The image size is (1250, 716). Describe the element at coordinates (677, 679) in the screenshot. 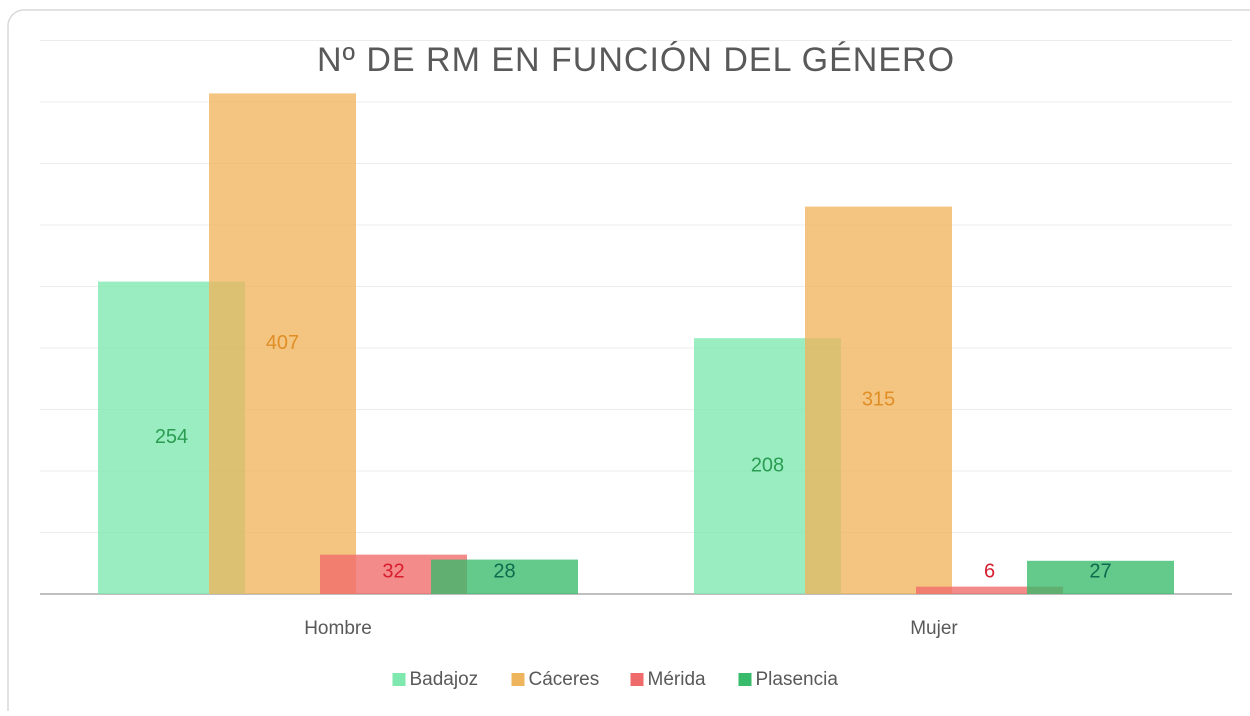

I see `legend-label: Mérida` at that location.